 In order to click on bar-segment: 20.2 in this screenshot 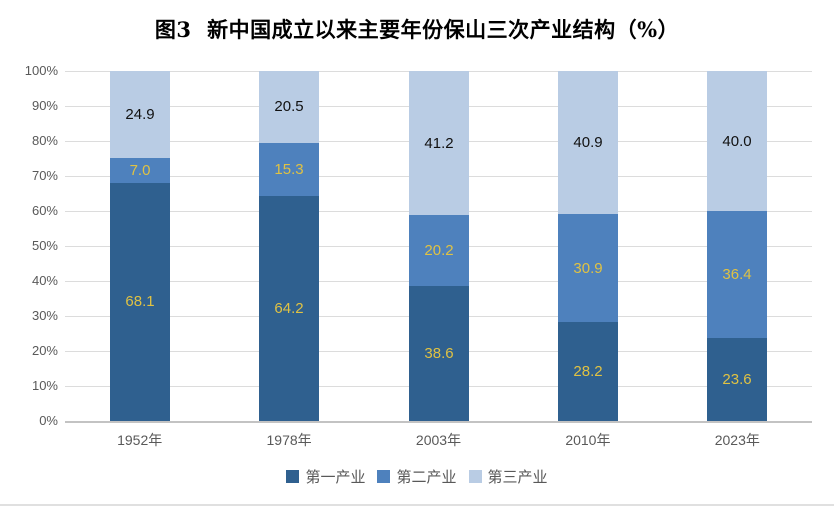, I will do `click(439, 250)`.